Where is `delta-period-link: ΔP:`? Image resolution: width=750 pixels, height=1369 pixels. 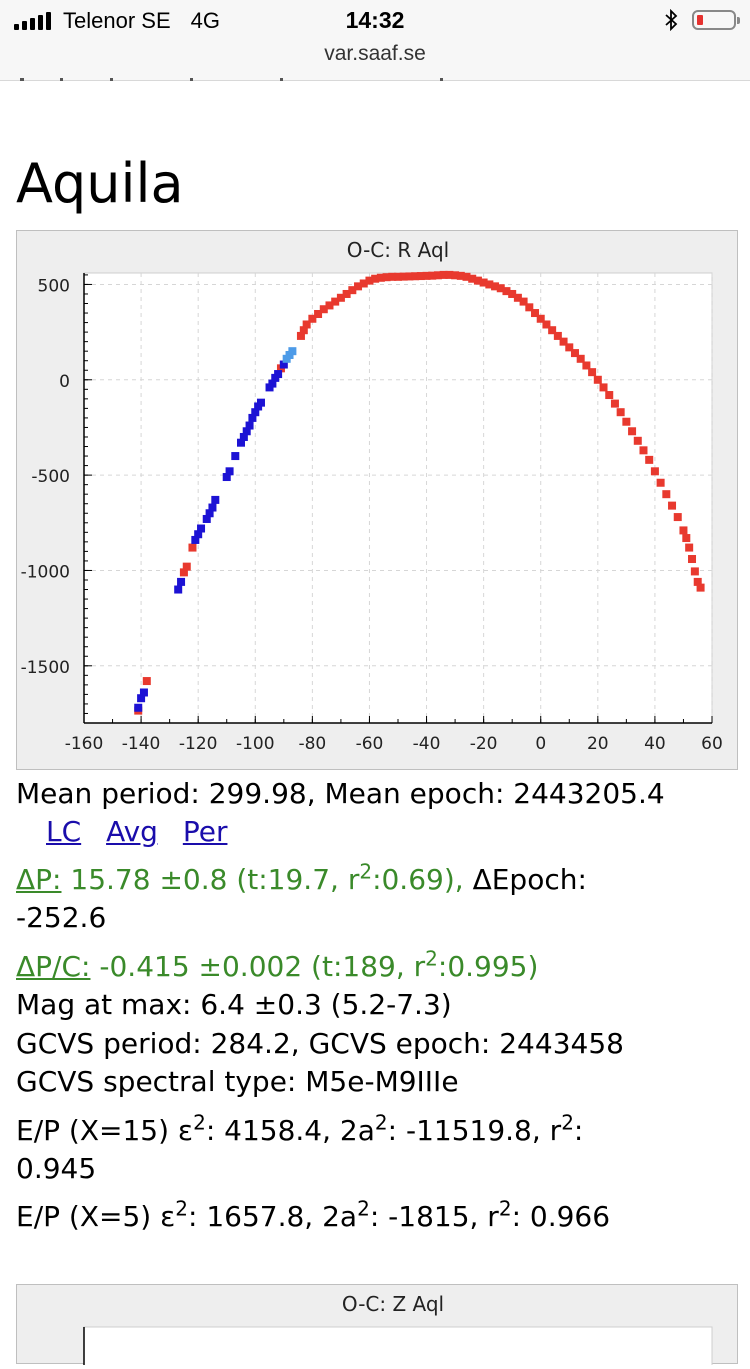
delta-period-link: ΔP: is located at coordinates (39, 879).